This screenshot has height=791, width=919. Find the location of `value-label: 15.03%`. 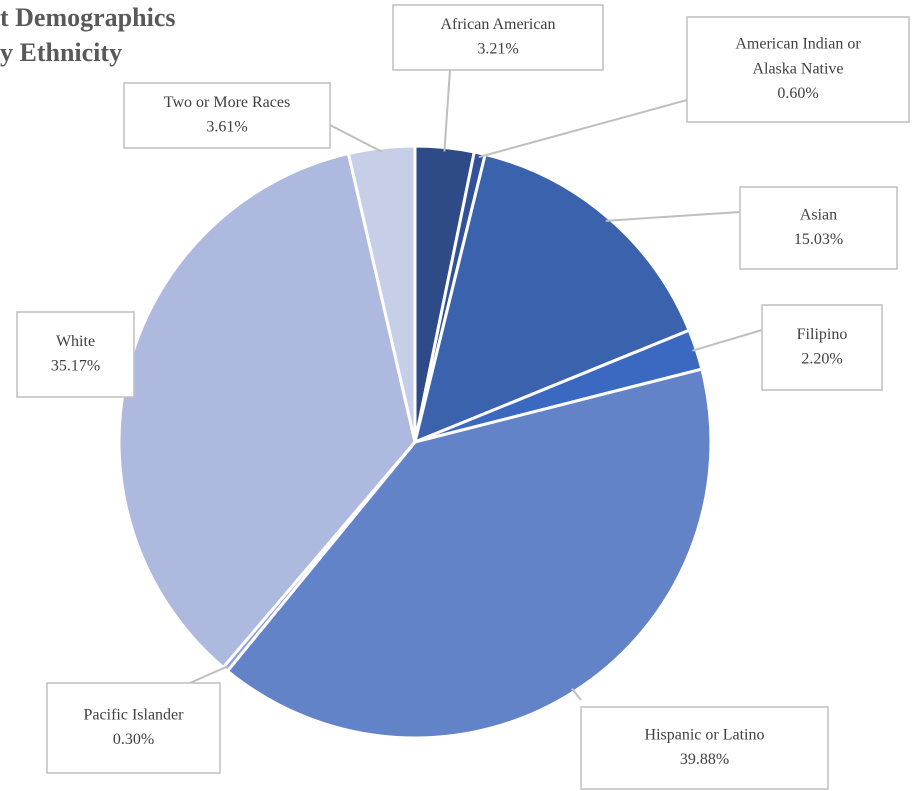

value-label: 15.03% is located at coordinates (818, 239).